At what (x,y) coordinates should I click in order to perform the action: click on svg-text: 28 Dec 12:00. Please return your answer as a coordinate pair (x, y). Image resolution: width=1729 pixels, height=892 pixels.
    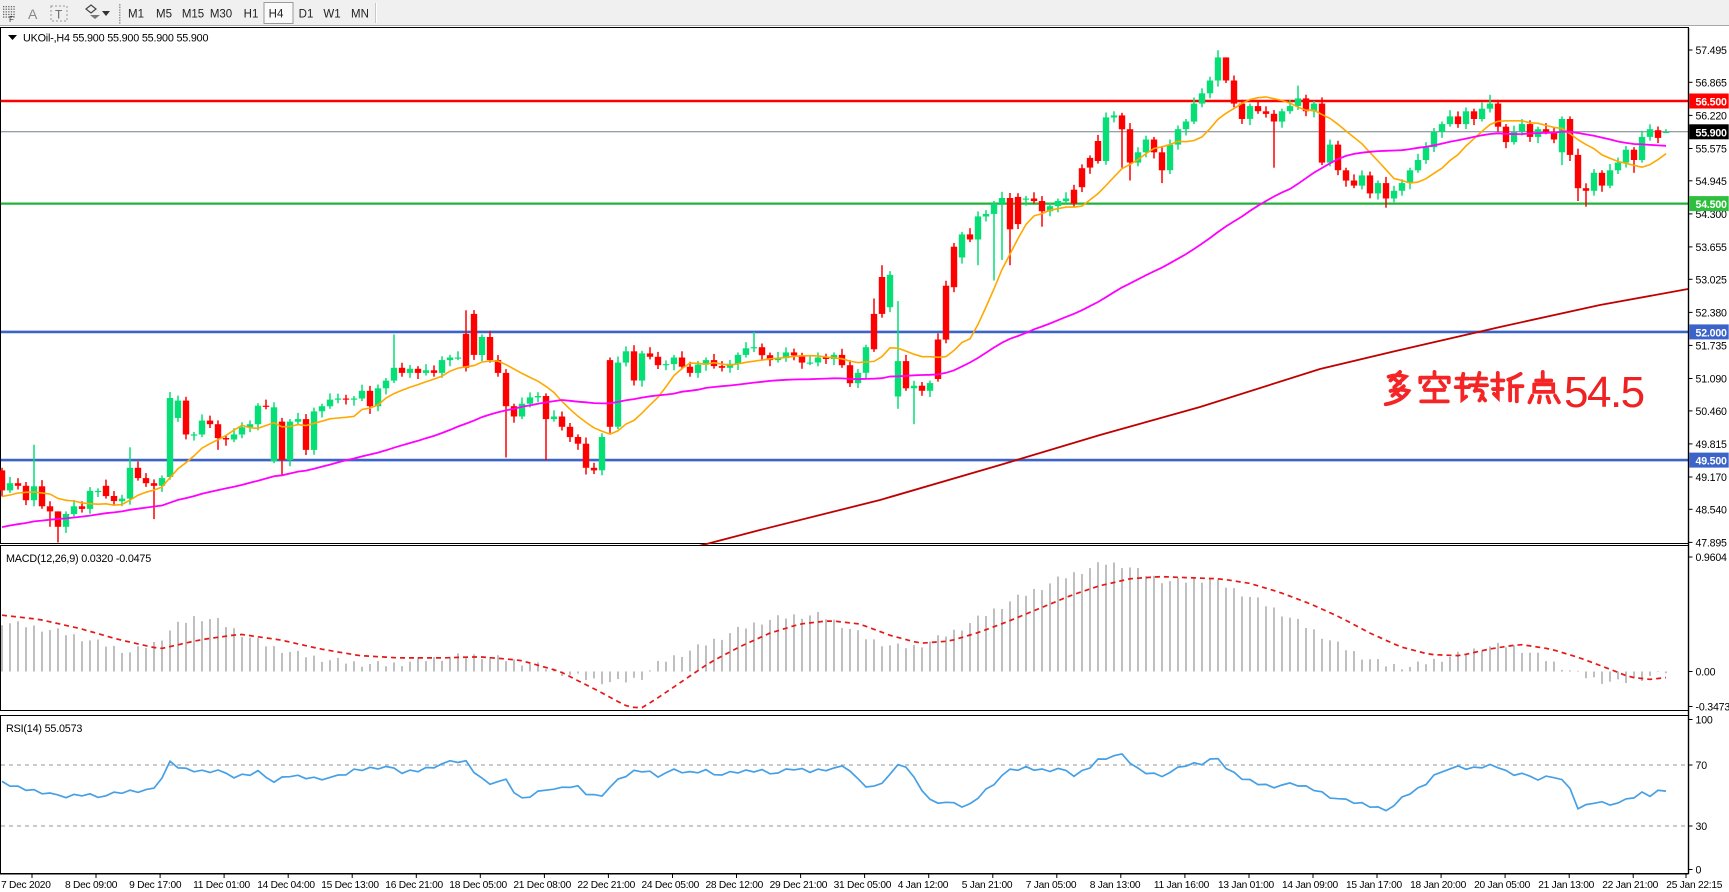
    Looking at the image, I should click on (735, 885).